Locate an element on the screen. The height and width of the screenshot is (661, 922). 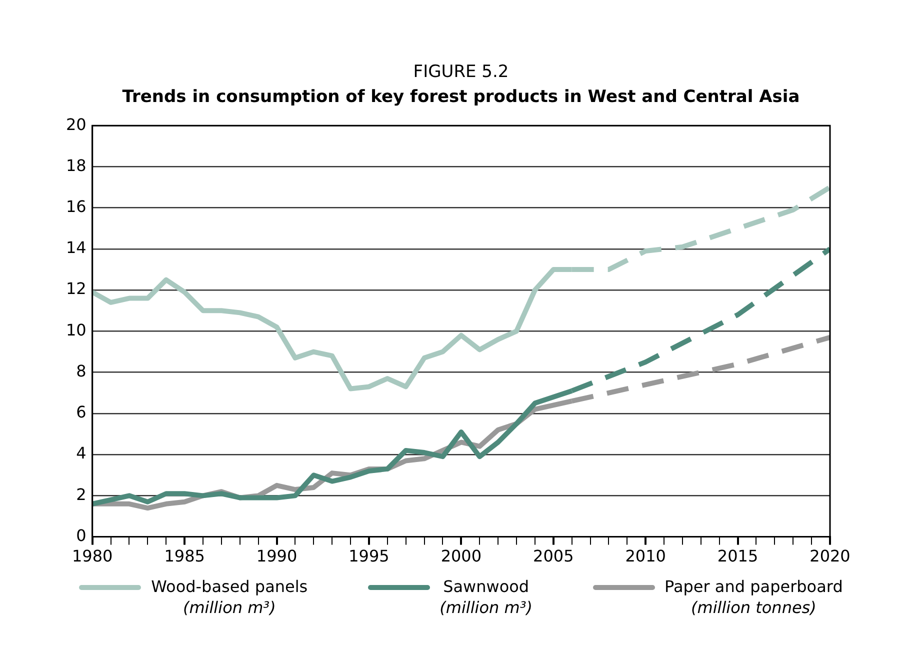
y-tick-label: 14 is located at coordinates (76, 248).